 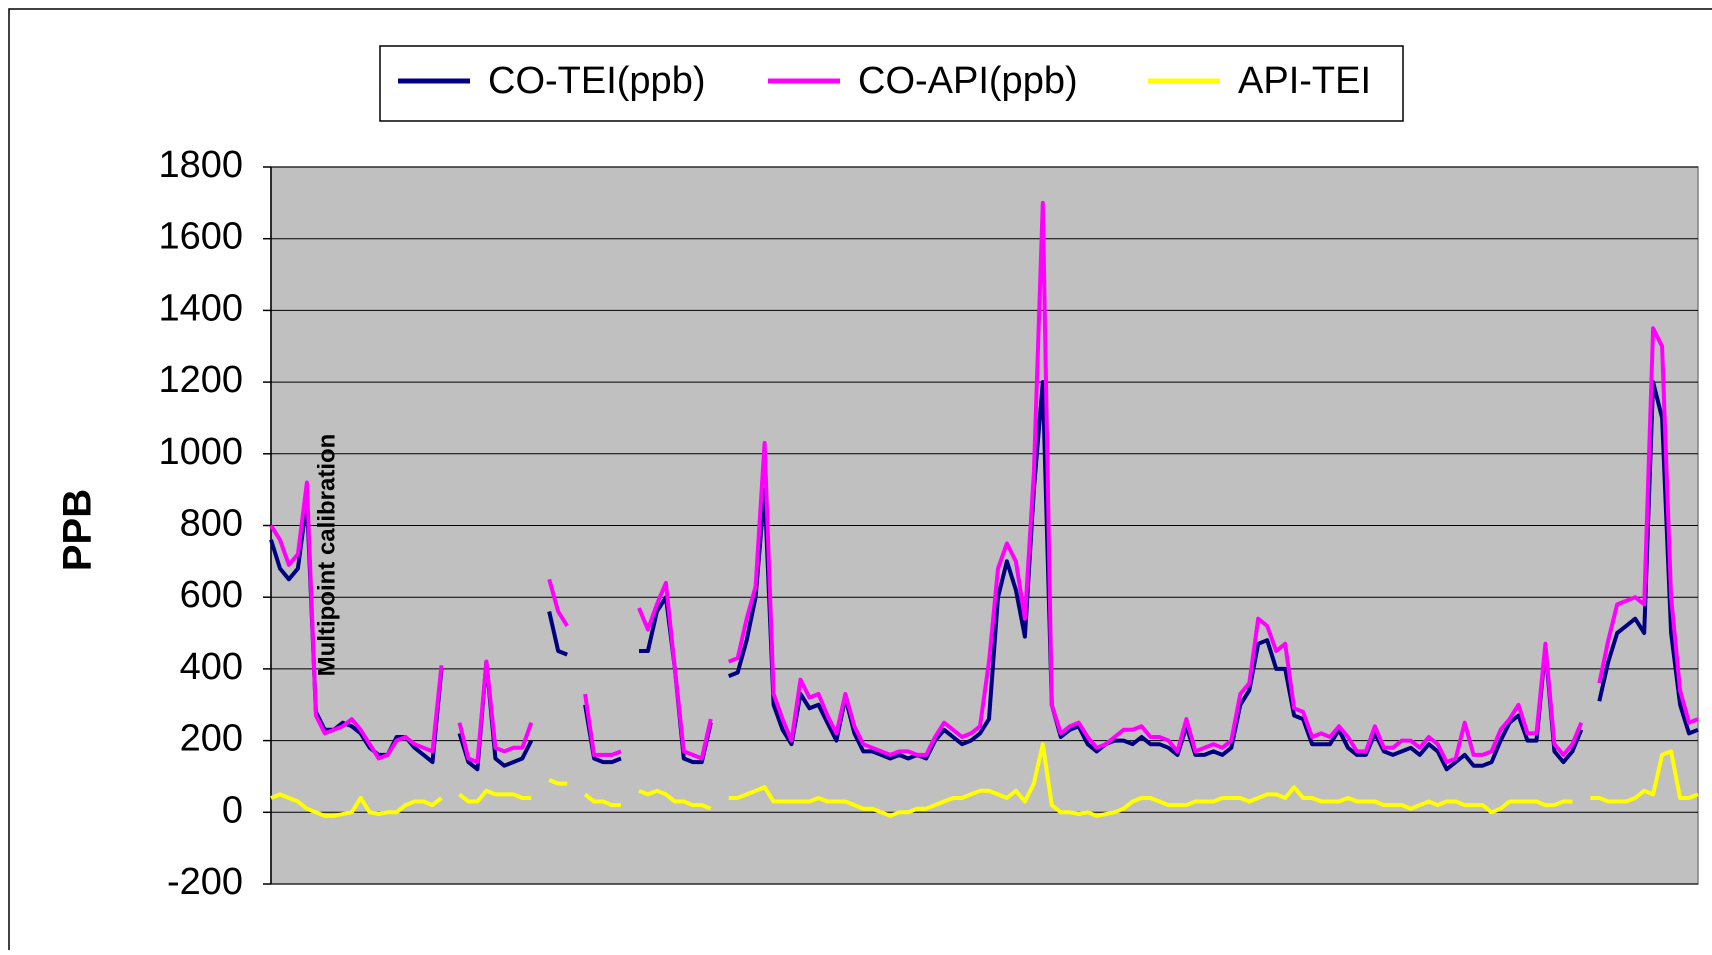 I want to click on y-axis-title: PPB, so click(x=78, y=530).